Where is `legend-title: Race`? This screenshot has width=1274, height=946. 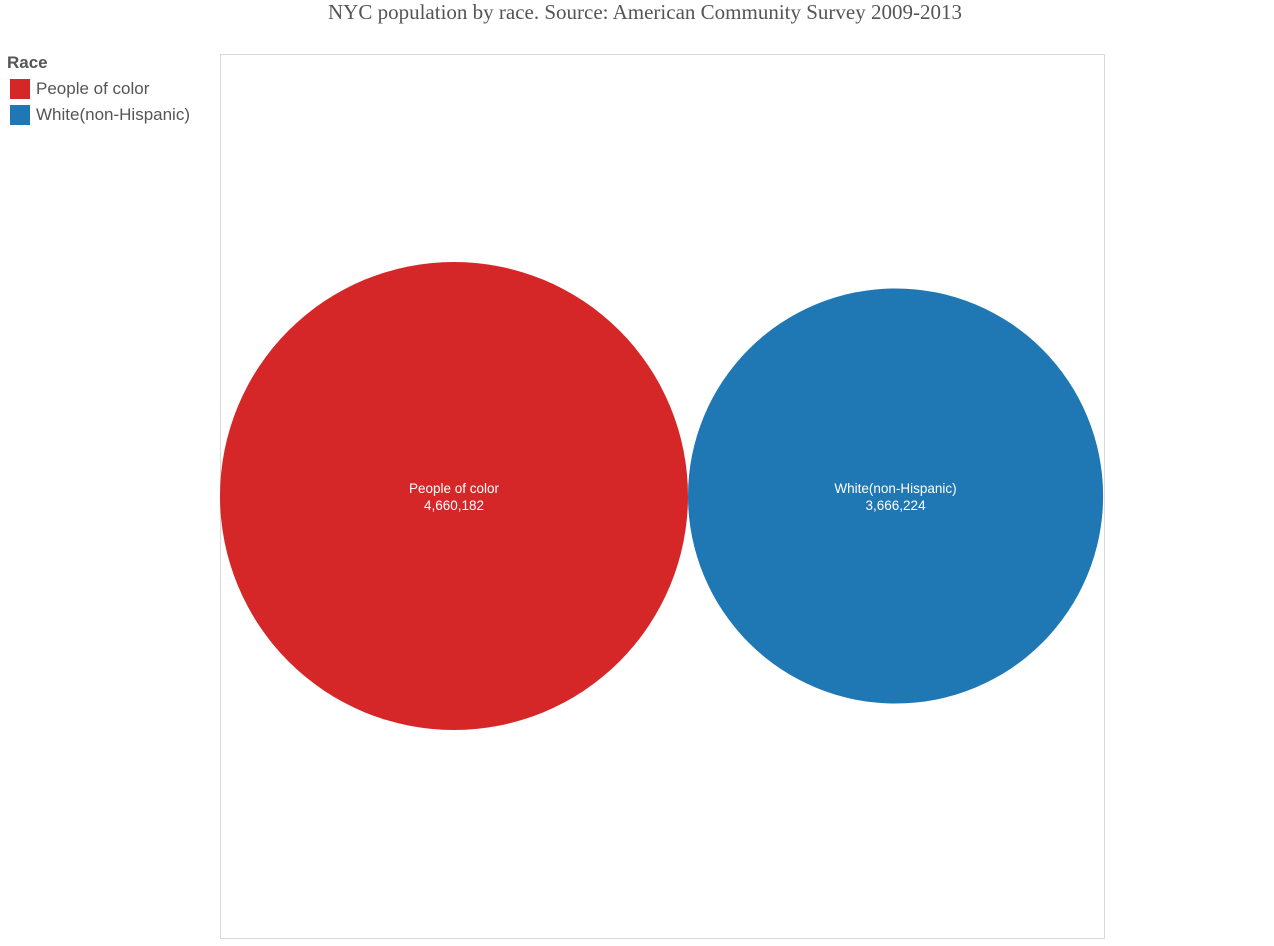
legend-title: Race is located at coordinates (27, 62).